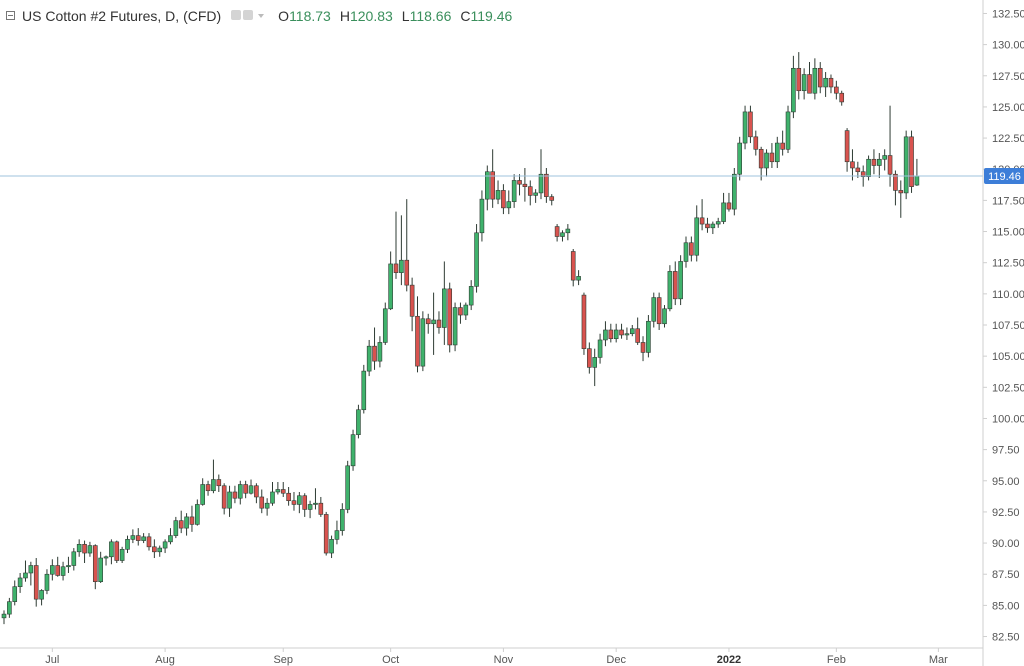 Image resolution: width=1024 pixels, height=666 pixels. Describe the element at coordinates (261, 16) in the screenshot. I see `caret-down-icon` at that location.